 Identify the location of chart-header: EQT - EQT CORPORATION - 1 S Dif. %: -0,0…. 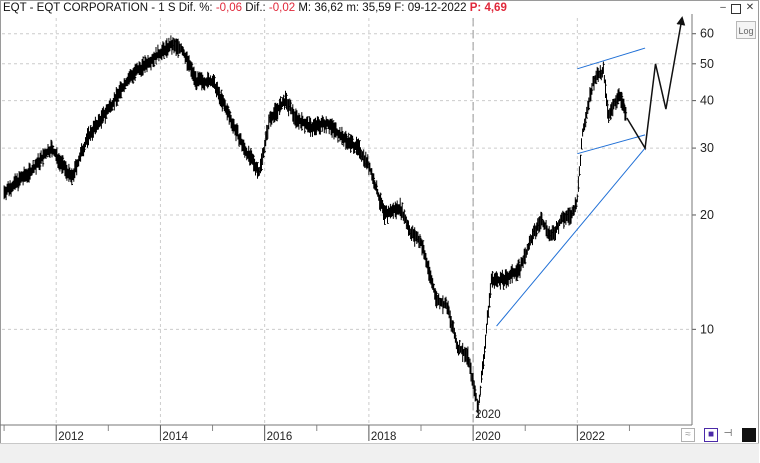
(255, 8).